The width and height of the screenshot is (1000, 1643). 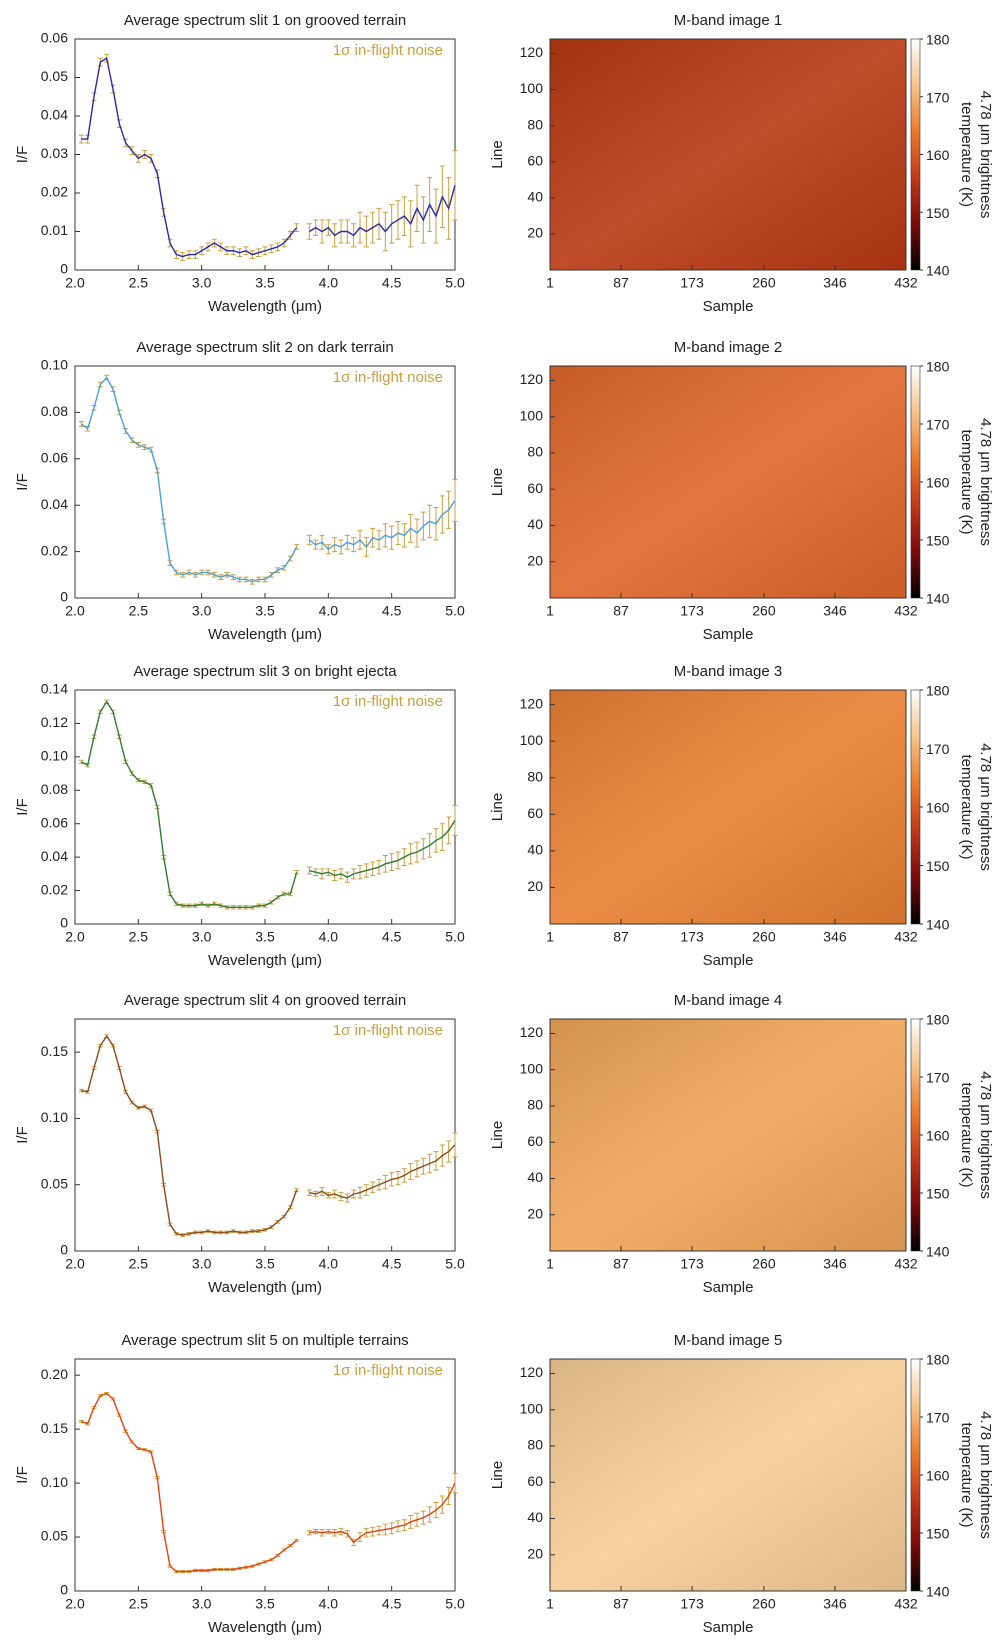 I want to click on x-axis-label: Sample, so click(x=728, y=960).